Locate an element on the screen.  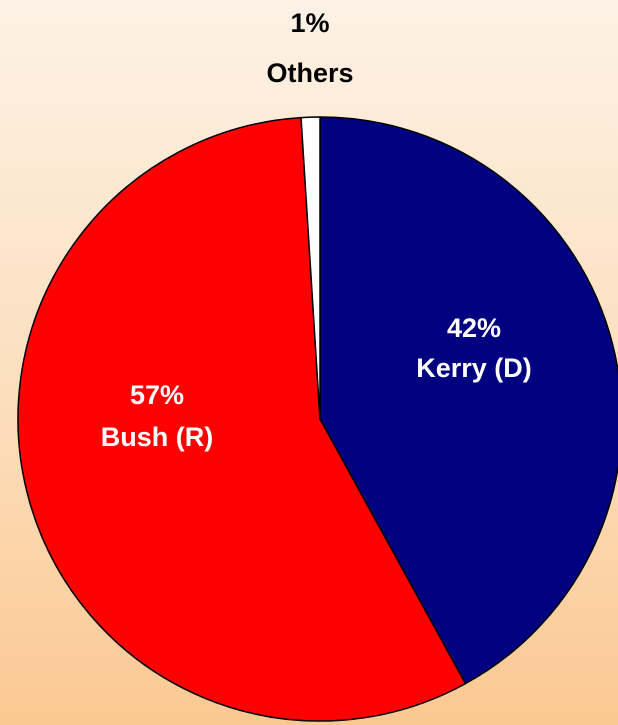
slice-kerry-name: Kerry (D) is located at coordinates (474, 368).